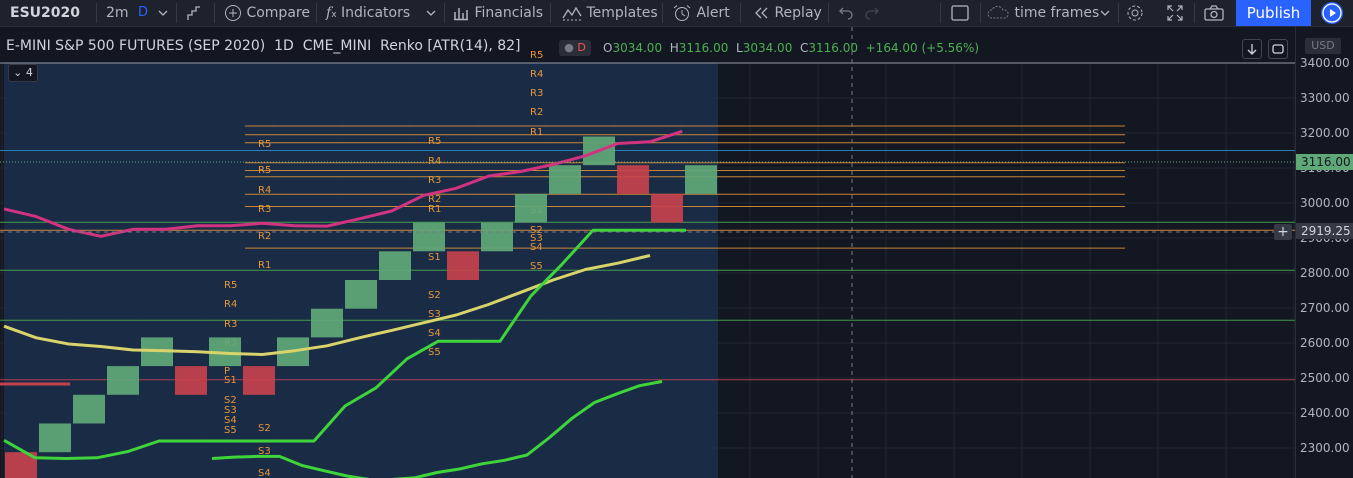 The image size is (1353, 478). Describe the element at coordinates (1324, 162) in the screenshot. I see `last-price-tag: 3116.00` at that location.